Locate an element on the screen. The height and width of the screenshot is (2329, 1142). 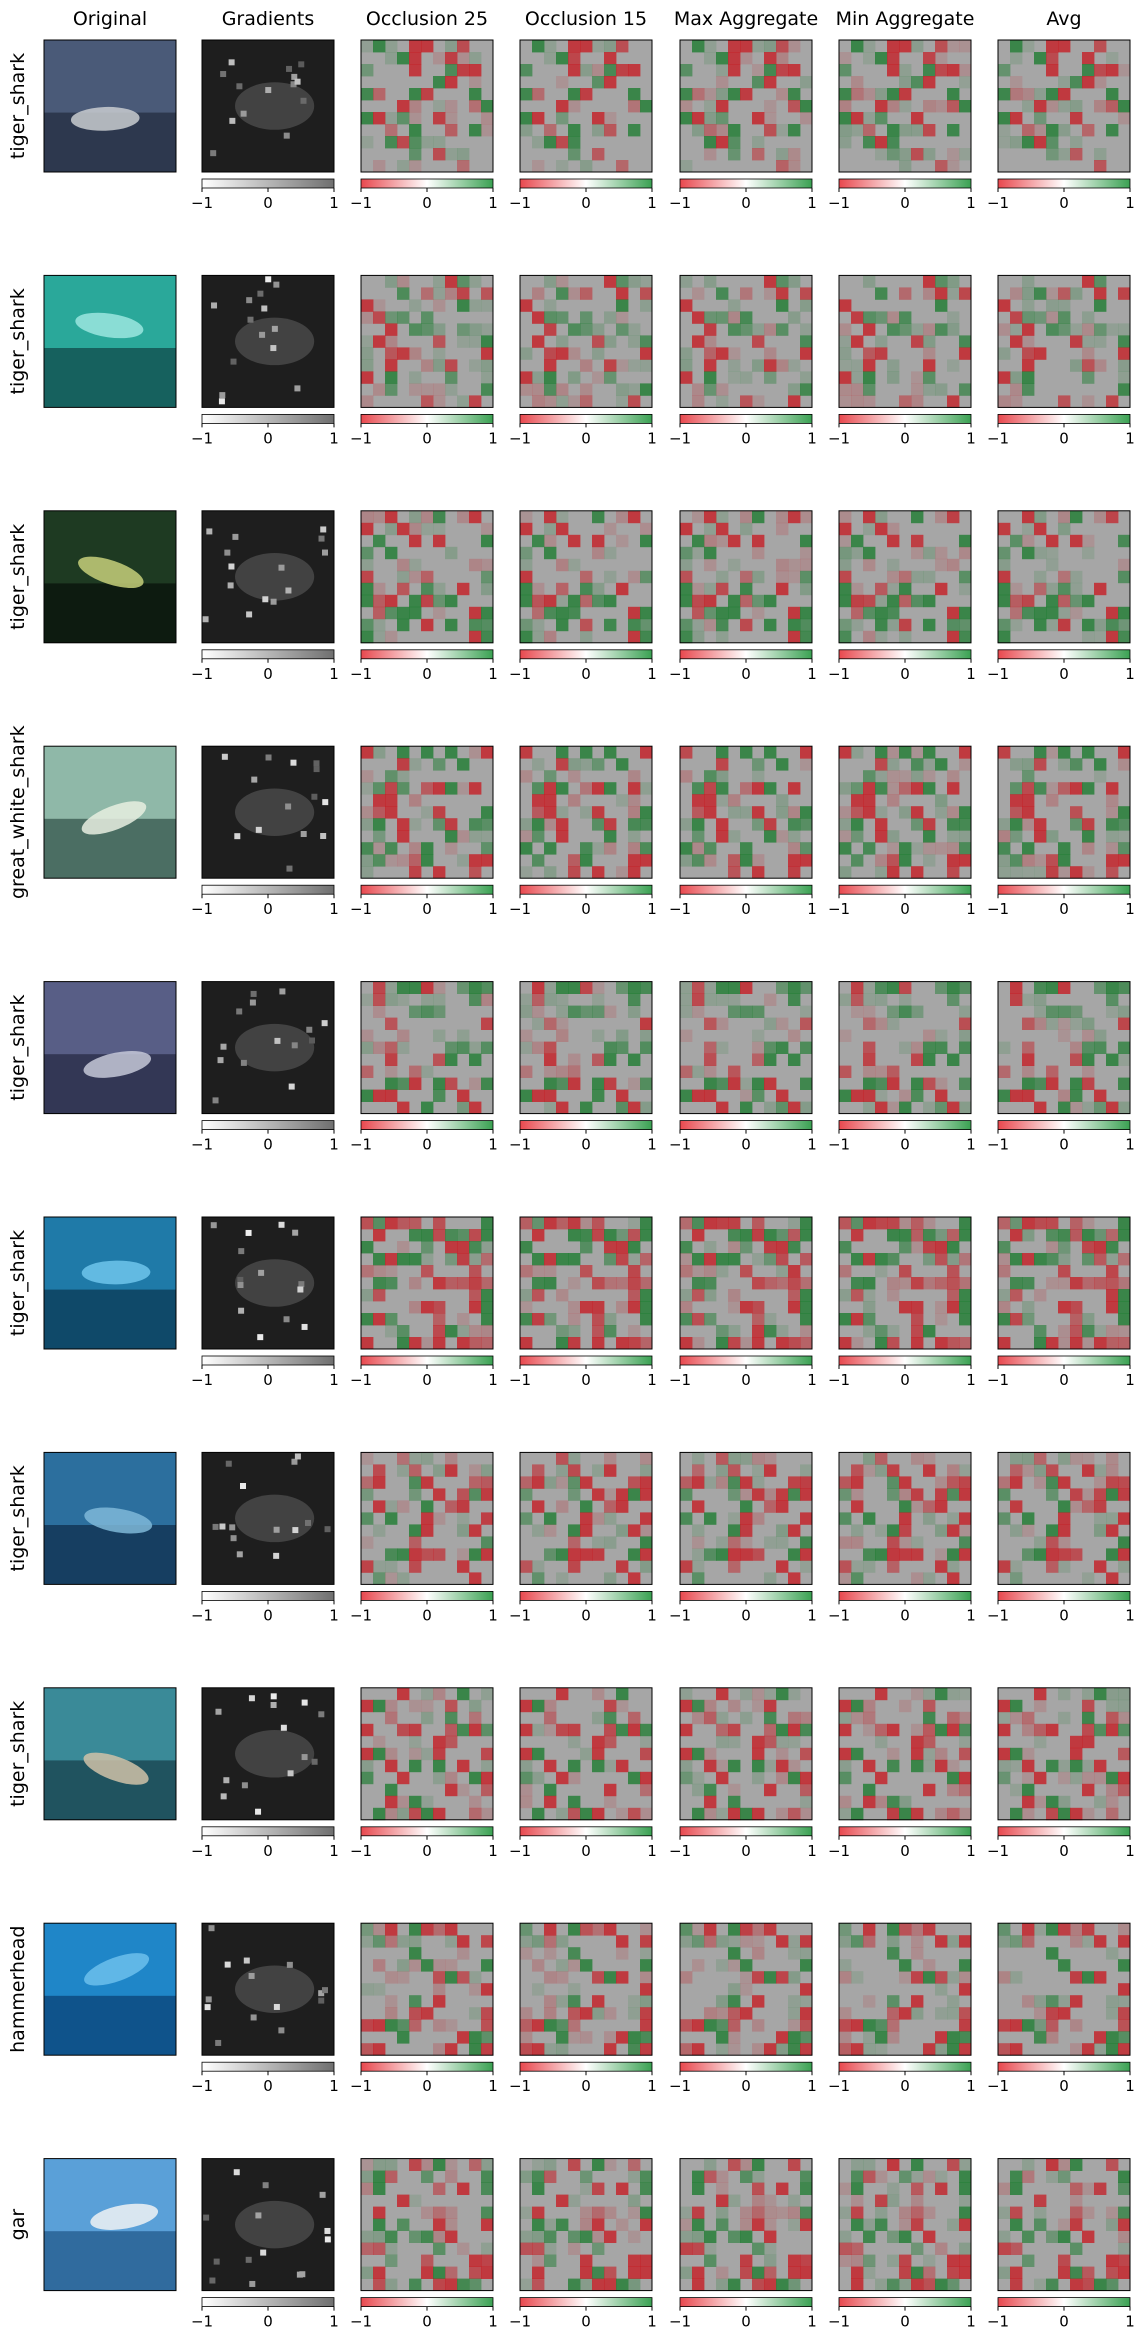
column-title: Original is located at coordinates (110, 19).